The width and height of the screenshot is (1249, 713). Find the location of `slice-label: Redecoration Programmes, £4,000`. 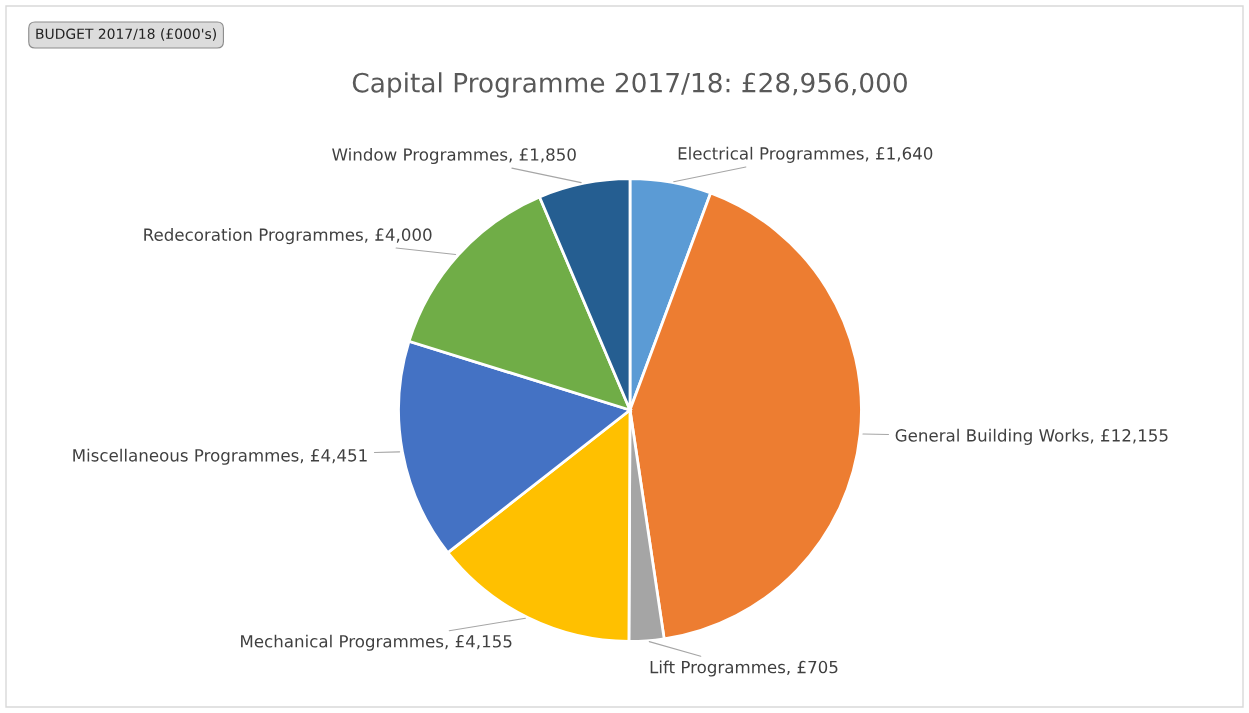

slice-label: Redecoration Programmes, £4,000 is located at coordinates (288, 236).